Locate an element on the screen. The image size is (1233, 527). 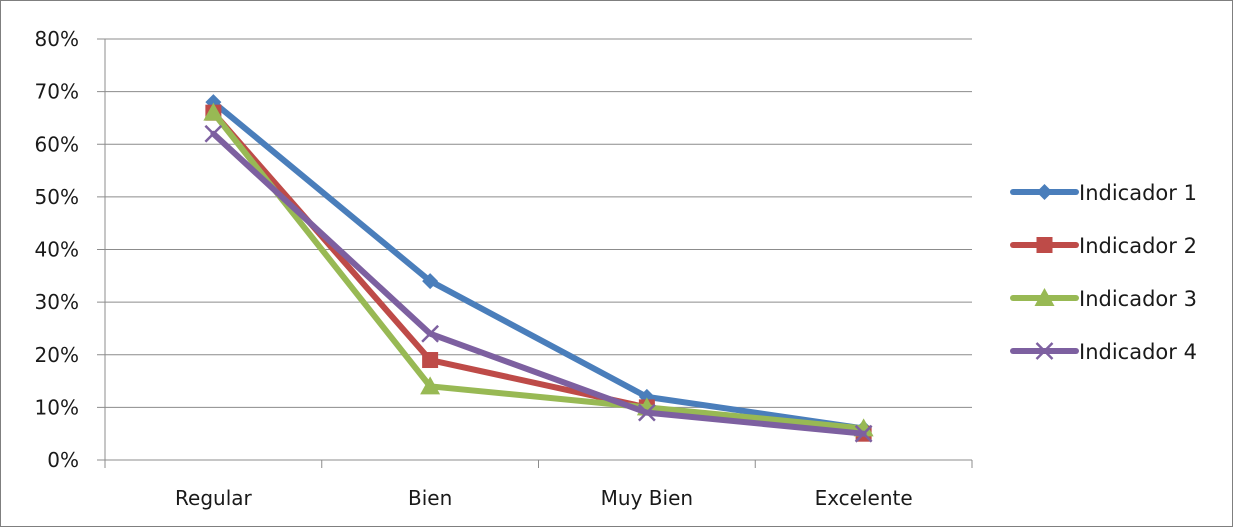
y-tick-label: 30% is located at coordinates (57, 302).